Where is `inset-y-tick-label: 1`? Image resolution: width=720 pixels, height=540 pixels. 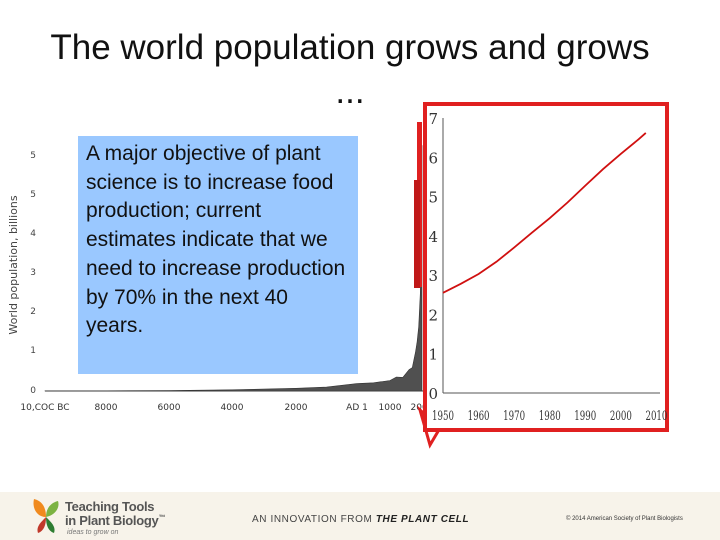
inset-y-tick-label: 1 is located at coordinates (433, 355).